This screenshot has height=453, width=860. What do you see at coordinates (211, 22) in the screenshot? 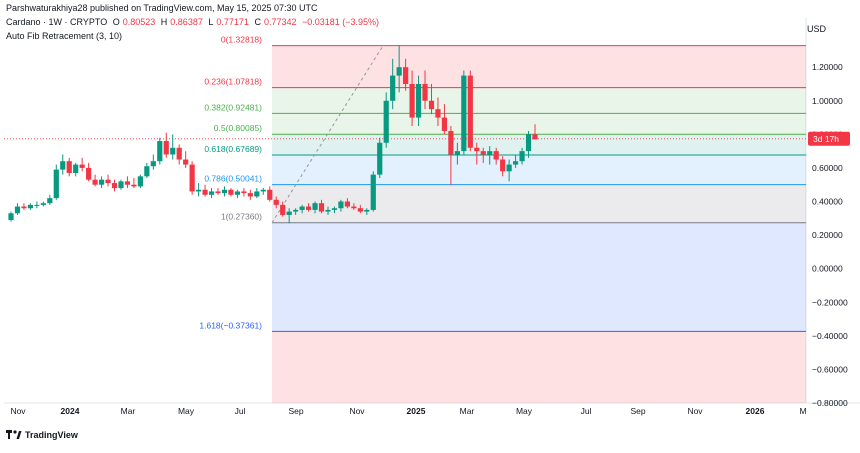
I see `low-label: L` at bounding box center [211, 22].